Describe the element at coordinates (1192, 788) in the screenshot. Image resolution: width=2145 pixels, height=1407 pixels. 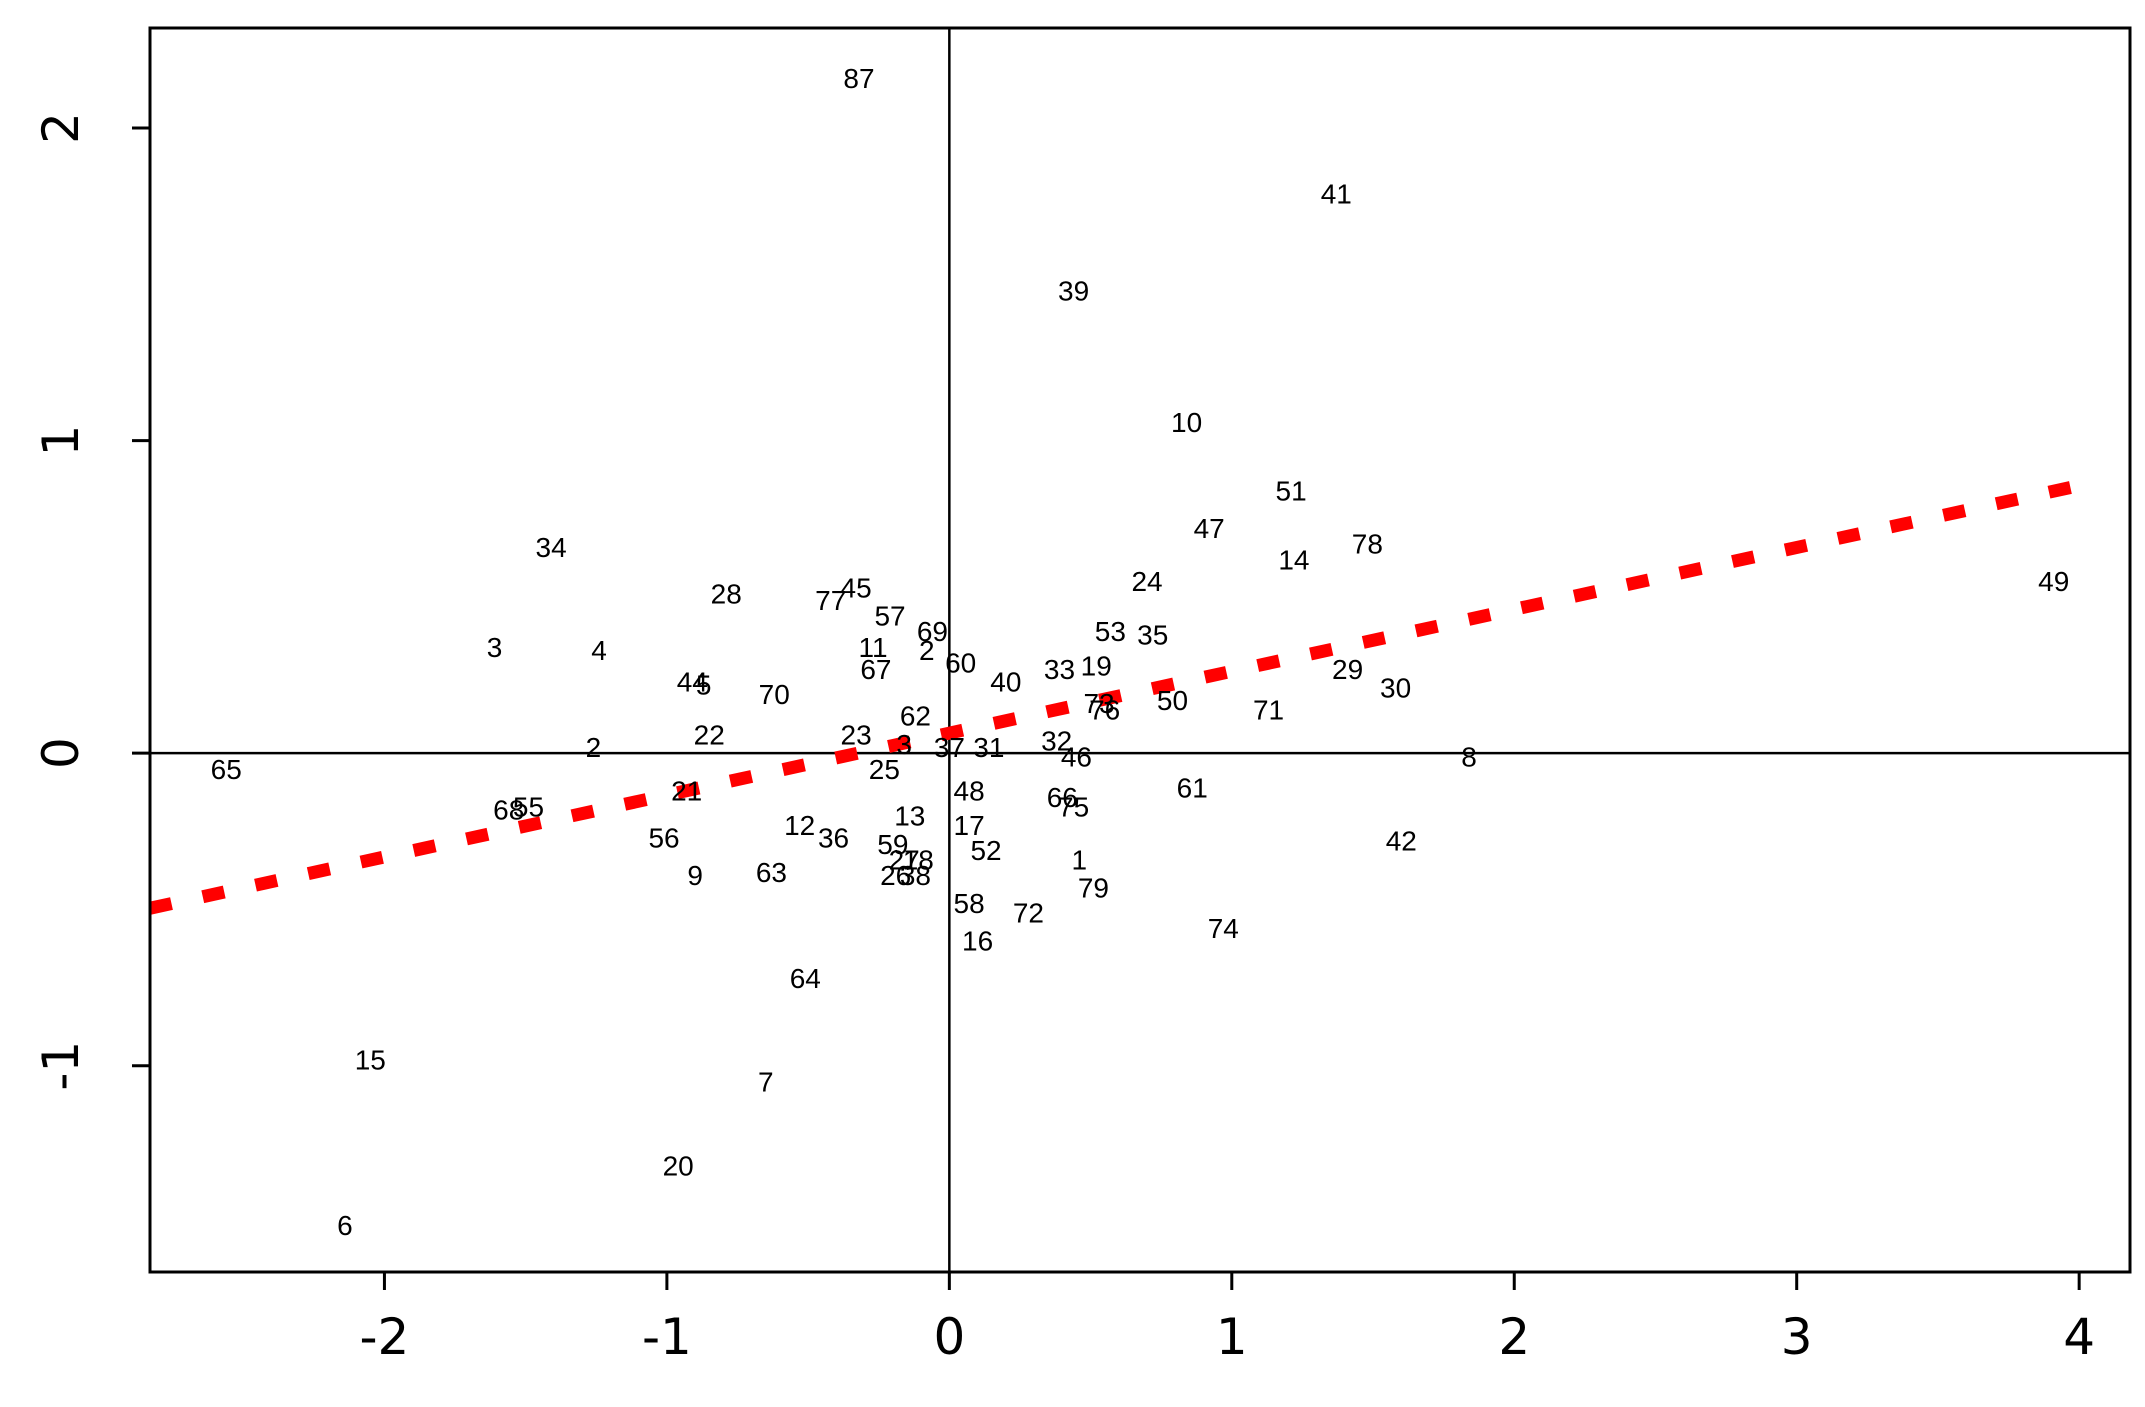
I see `point-label-61: 61` at that location.